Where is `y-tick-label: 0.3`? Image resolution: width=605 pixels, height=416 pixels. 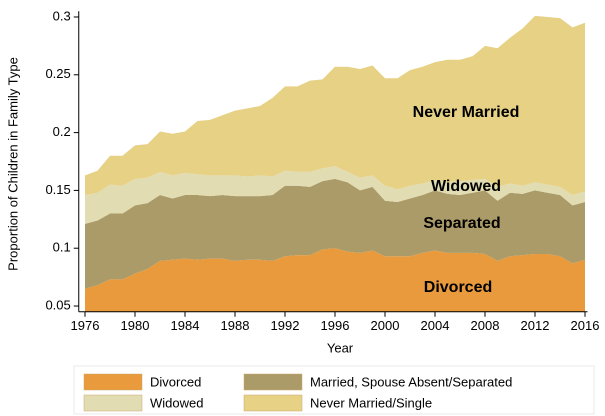
y-tick-label: 0.3 is located at coordinates (62, 15).